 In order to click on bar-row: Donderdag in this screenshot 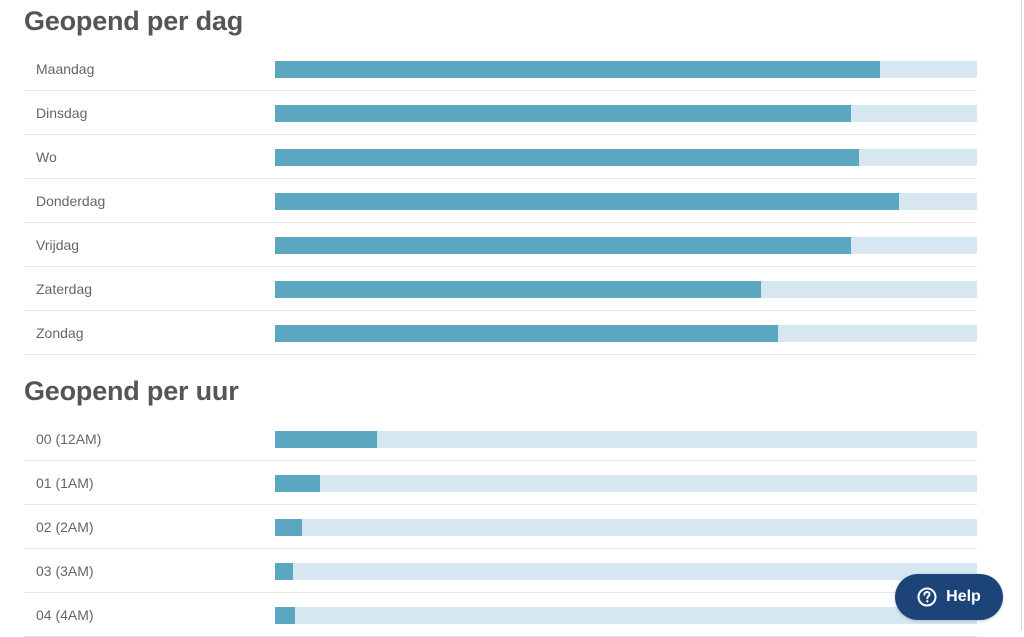, I will do `click(500, 201)`.